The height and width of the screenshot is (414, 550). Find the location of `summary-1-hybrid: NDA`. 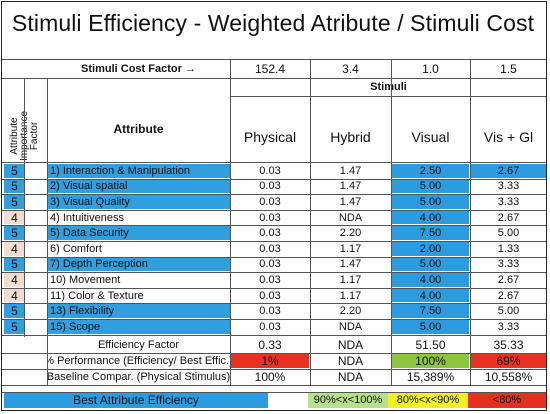

summary-1-hybrid: NDA is located at coordinates (350, 360).